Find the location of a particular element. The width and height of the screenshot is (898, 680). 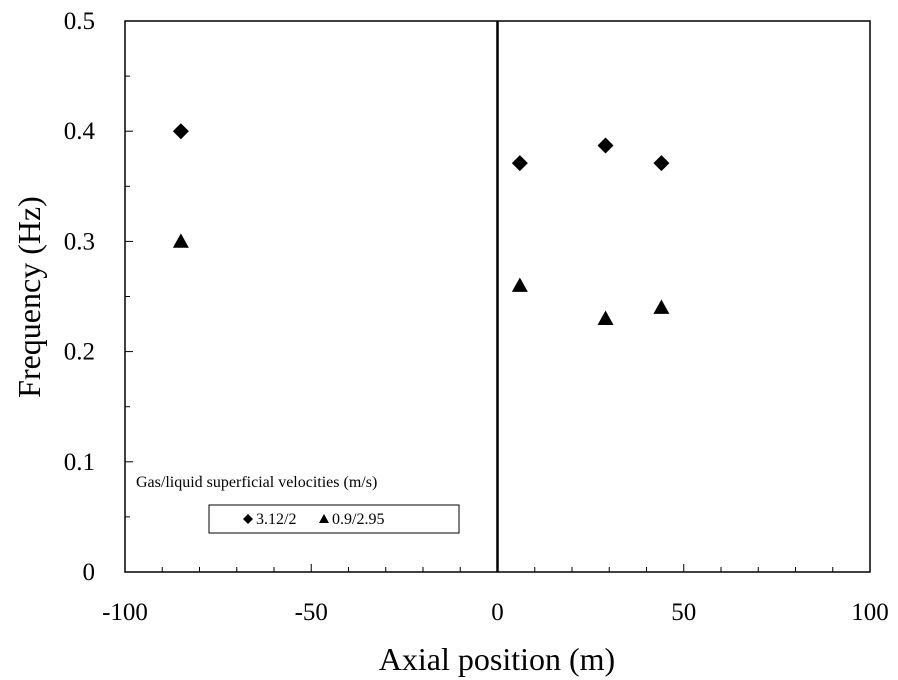

legend-title: Gas/liquid superficial velocities (m/s) is located at coordinates (256, 482).